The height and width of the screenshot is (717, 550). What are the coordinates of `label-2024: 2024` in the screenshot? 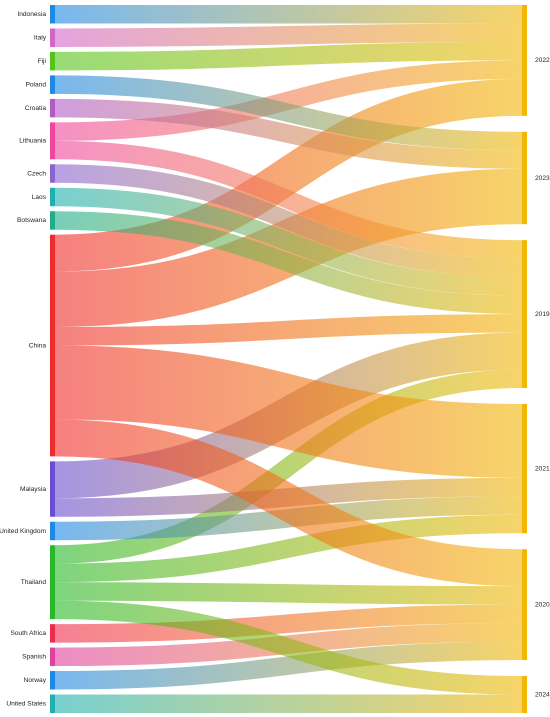 It's located at (542, 694).